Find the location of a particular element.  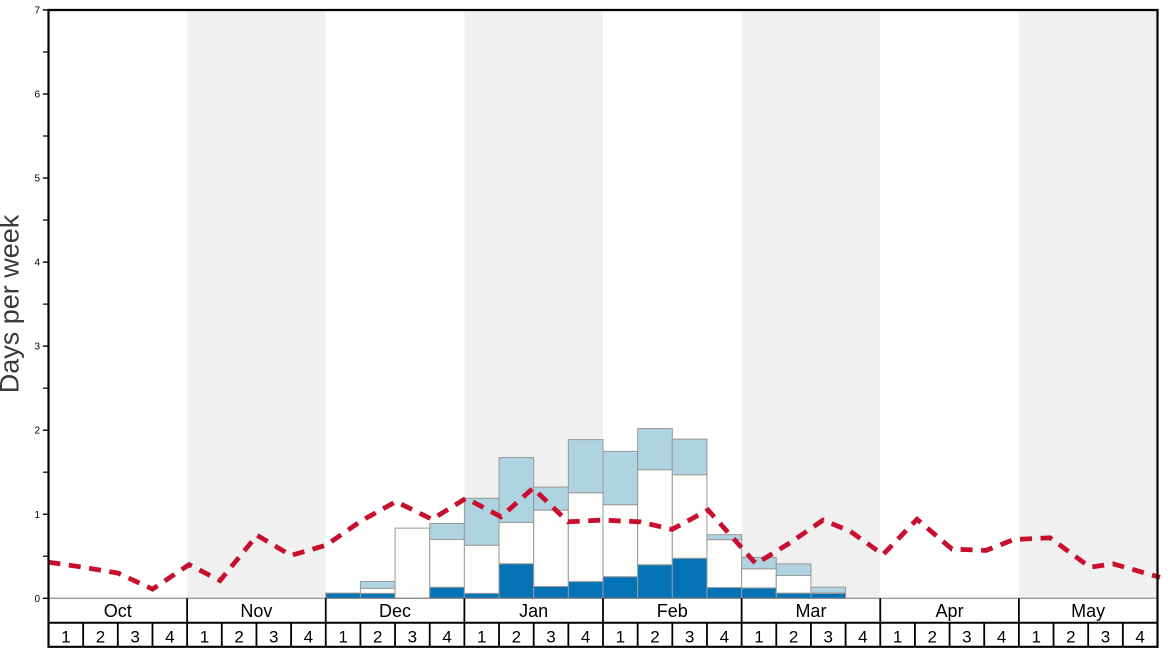

svg-text: Jan is located at coordinates (533, 611).